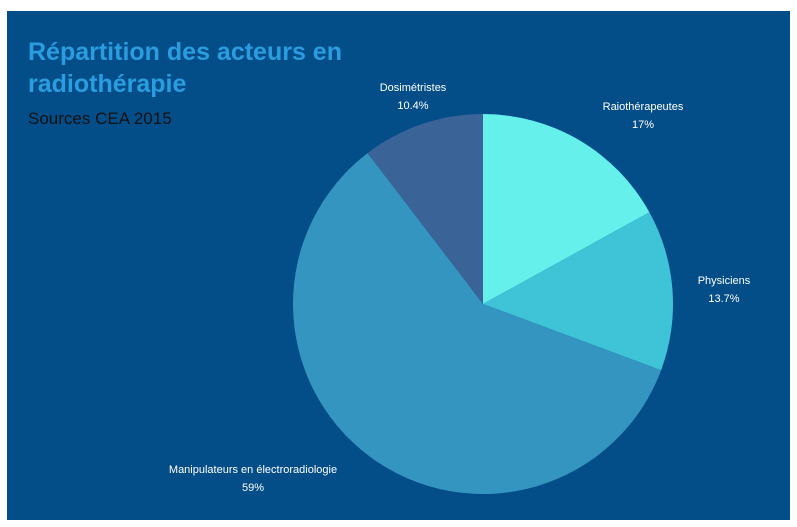 This screenshot has width=797, height=527. What do you see at coordinates (724, 281) in the screenshot?
I see `slice-label: Physiciens` at bounding box center [724, 281].